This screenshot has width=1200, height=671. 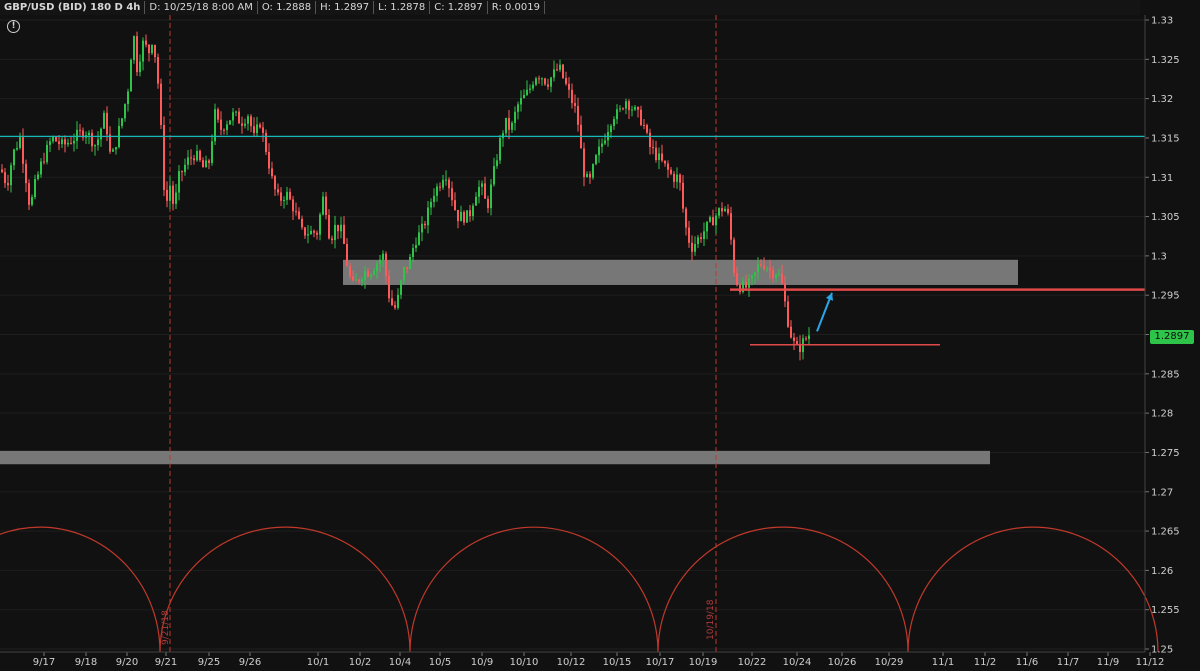 What do you see at coordinates (1165, 532) in the screenshot?
I see `y-tick-label: 1.265` at bounding box center [1165, 532].